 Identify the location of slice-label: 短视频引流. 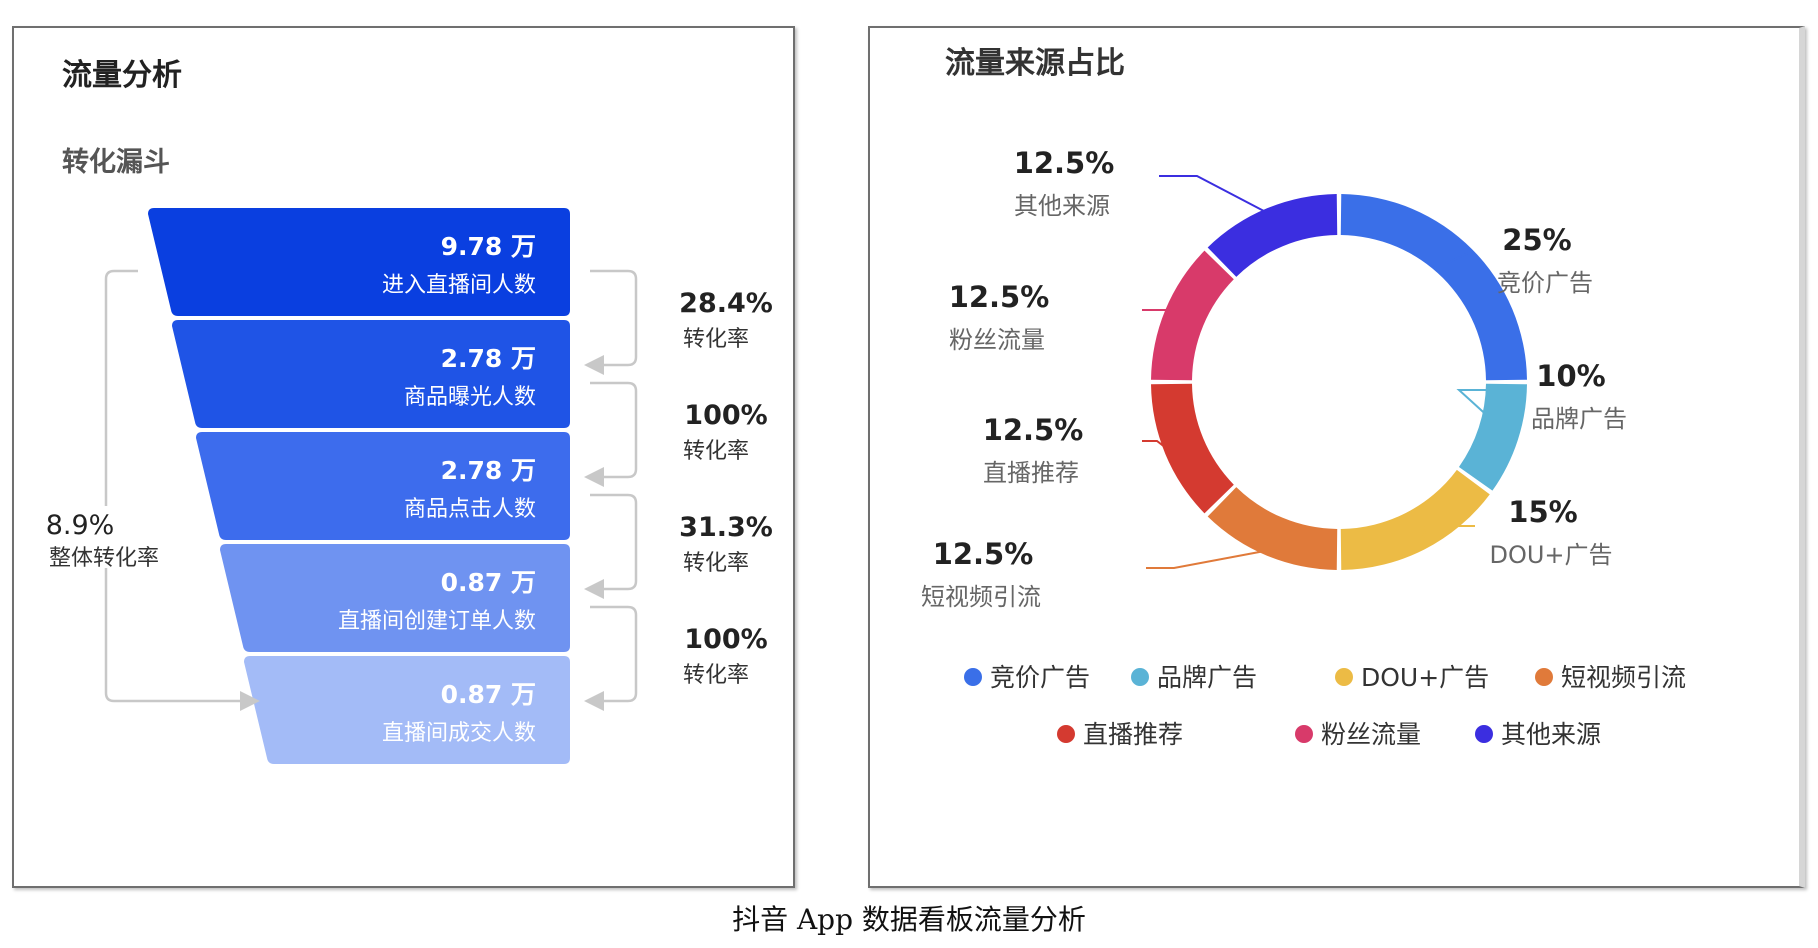
(981, 597).